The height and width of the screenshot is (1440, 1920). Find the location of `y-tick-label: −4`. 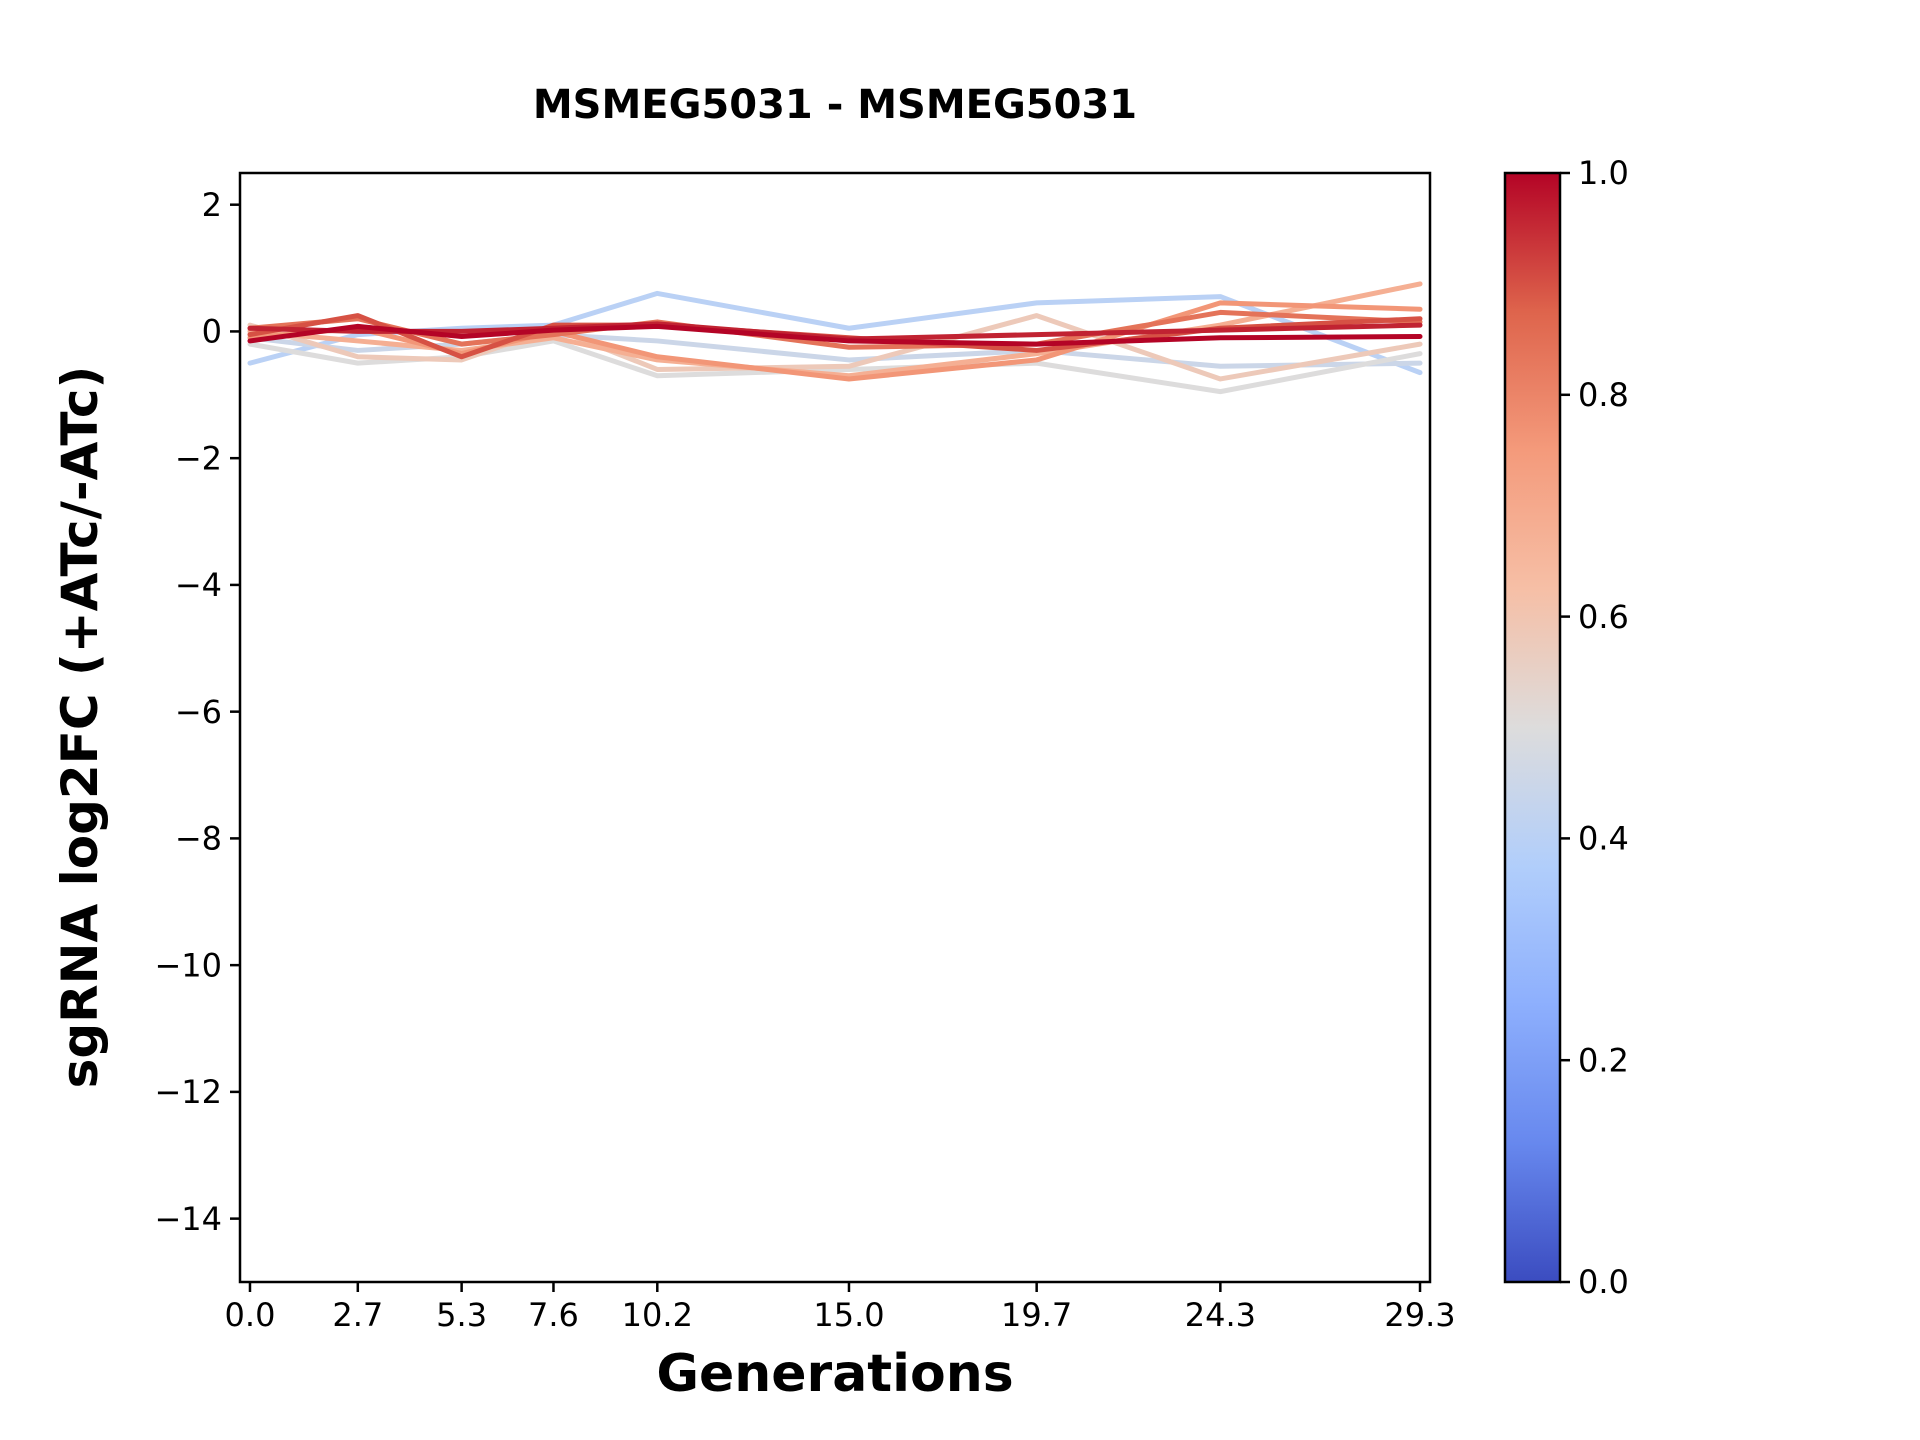

y-tick-label: −4 is located at coordinates (198, 585).